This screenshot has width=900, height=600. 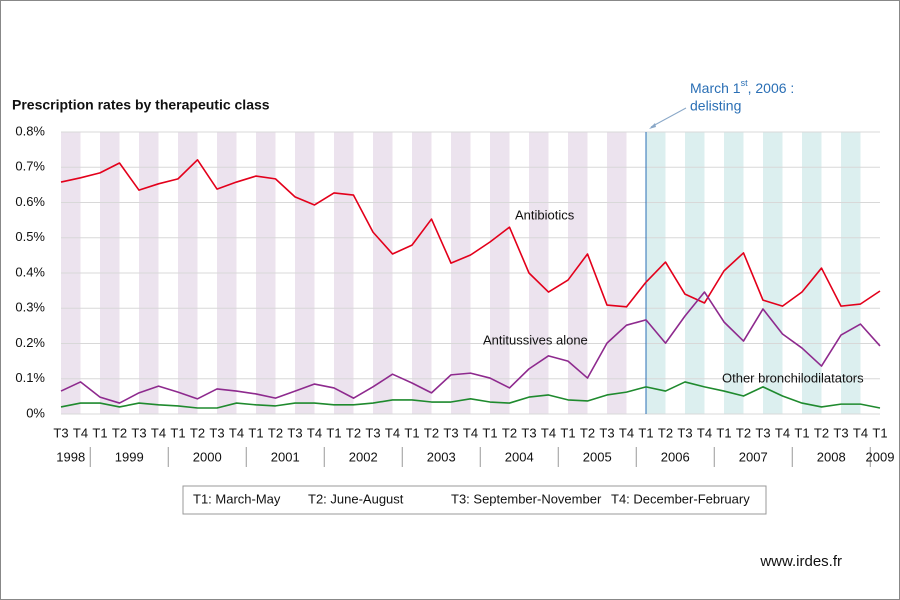 I want to click on y-tick-label: 0.6%, so click(x=30, y=201).